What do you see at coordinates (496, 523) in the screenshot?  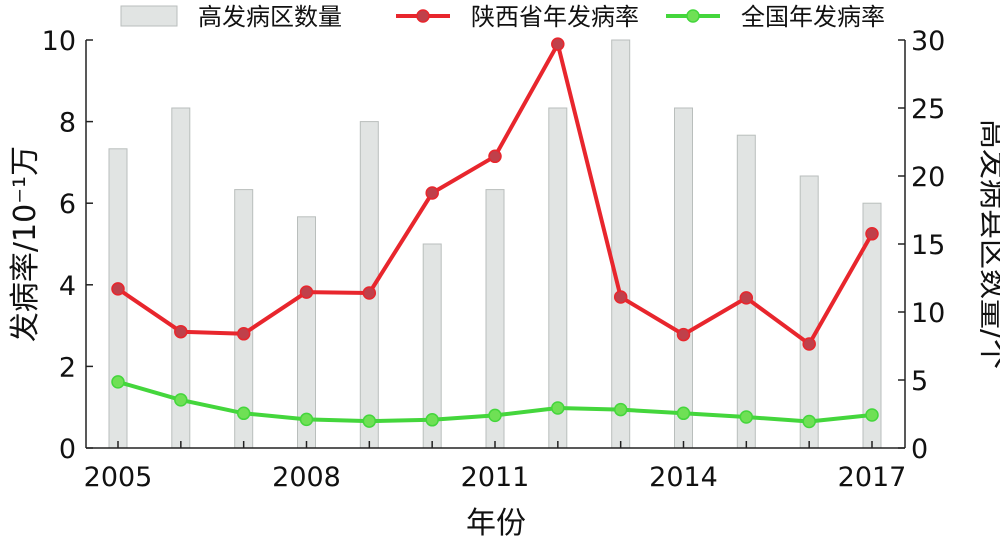 I see `x-axis-title: 年份` at bounding box center [496, 523].